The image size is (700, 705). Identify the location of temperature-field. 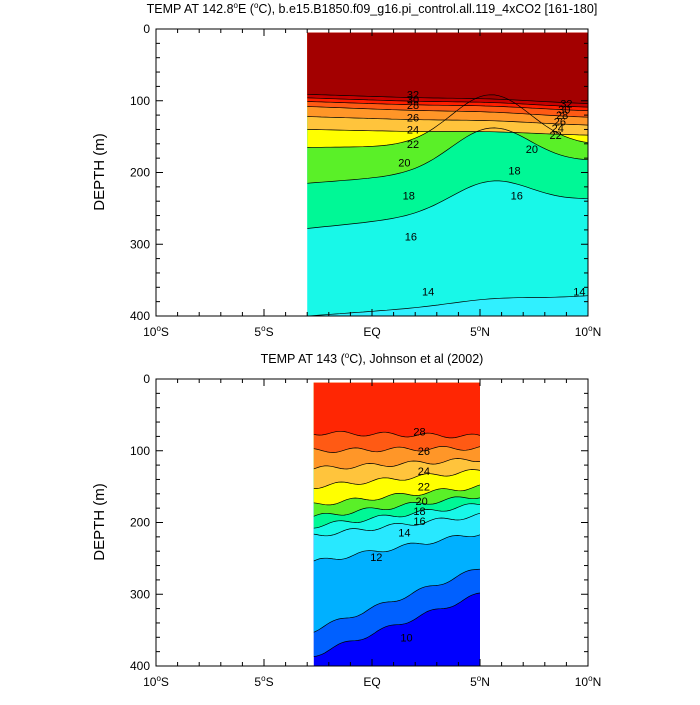
(396, 524).